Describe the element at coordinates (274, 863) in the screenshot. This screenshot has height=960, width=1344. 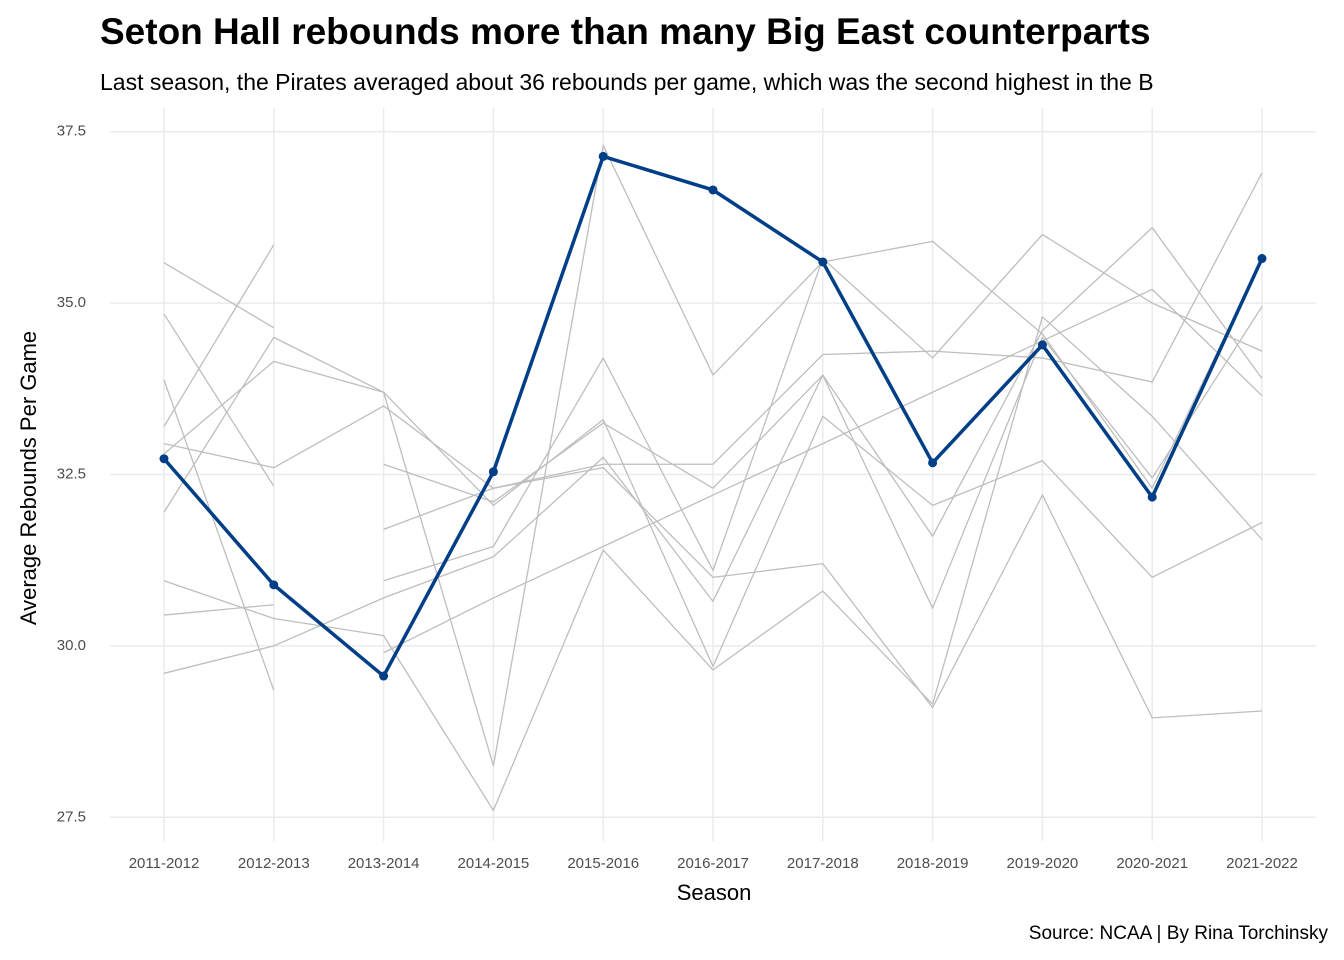
I see `x-tick-label: 2012-2013` at that location.